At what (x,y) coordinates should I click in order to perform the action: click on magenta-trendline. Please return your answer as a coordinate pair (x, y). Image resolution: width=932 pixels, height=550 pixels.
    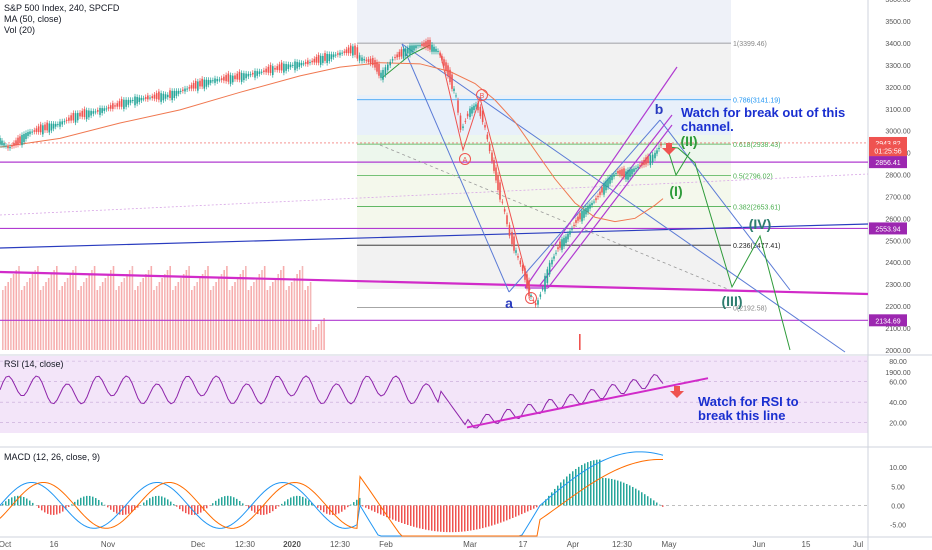
    Looking at the image, I should click on (434, 283).